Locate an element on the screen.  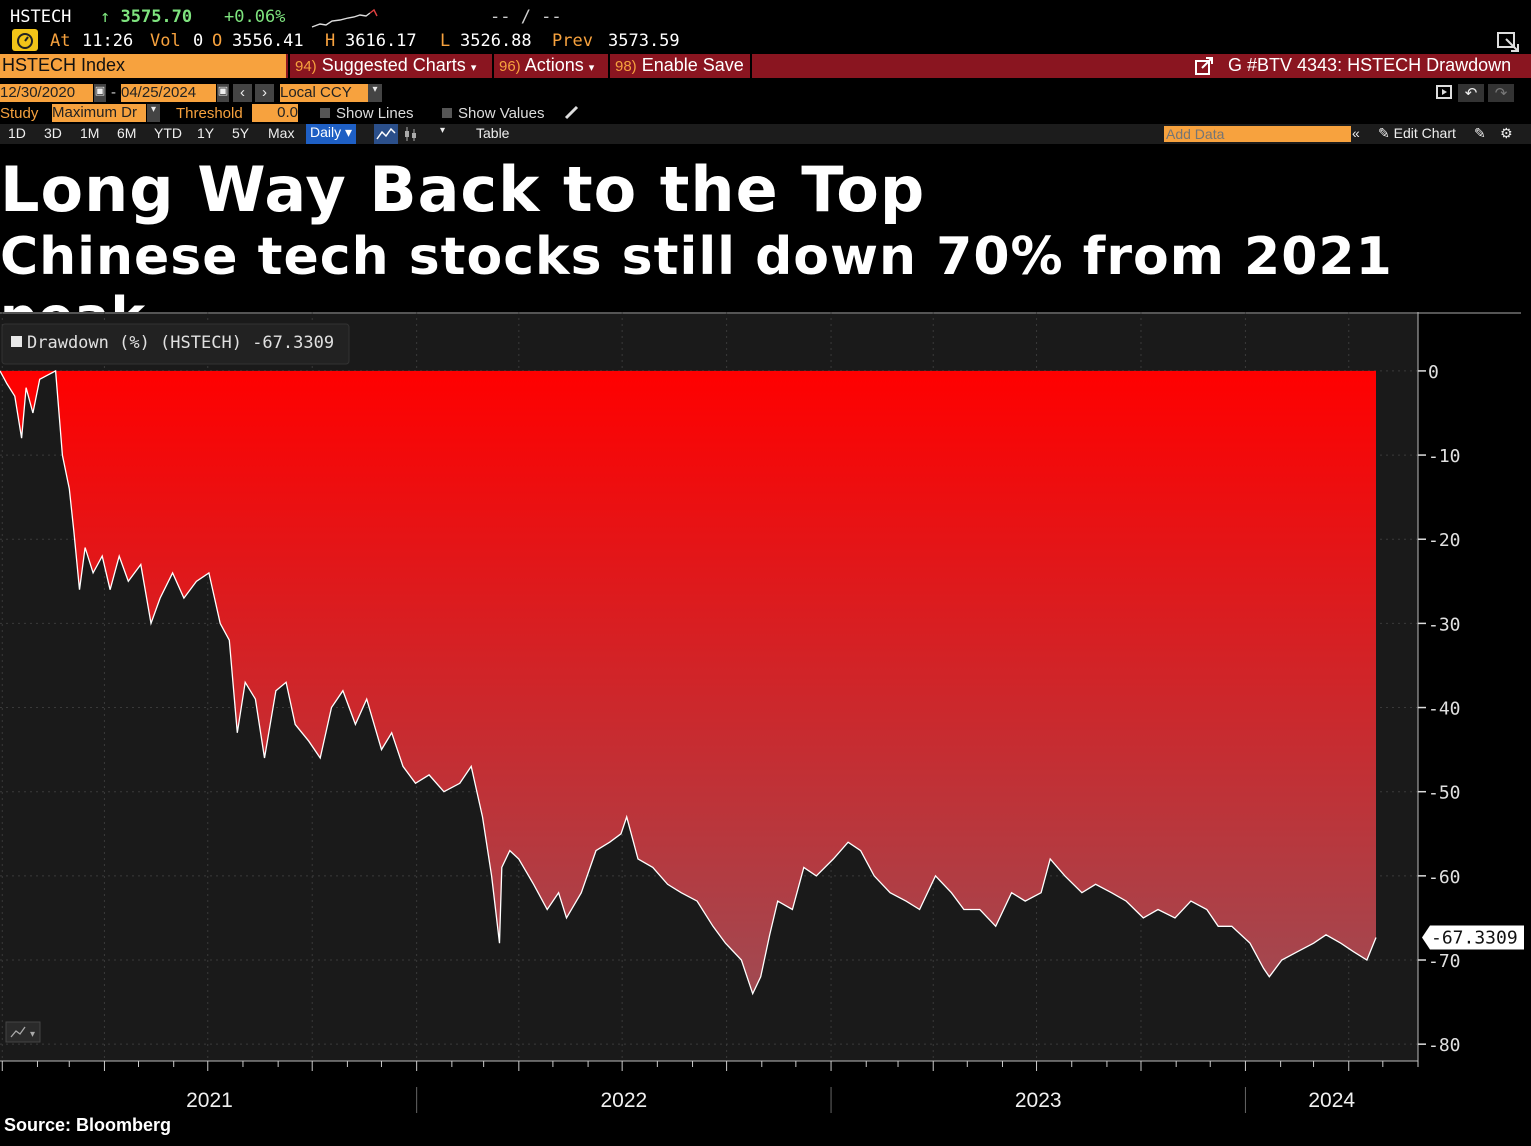
y-tick-label: 0 is located at coordinates (1433, 372).